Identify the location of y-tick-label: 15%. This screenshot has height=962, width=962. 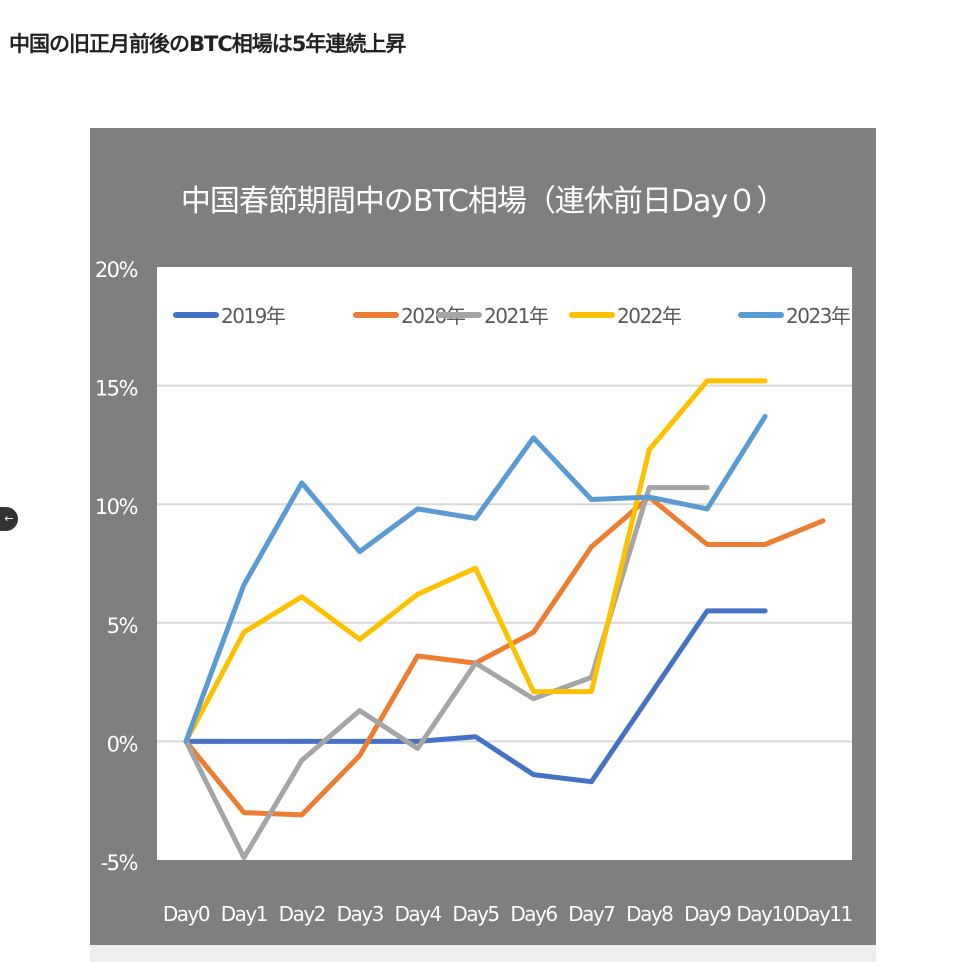
(116, 389).